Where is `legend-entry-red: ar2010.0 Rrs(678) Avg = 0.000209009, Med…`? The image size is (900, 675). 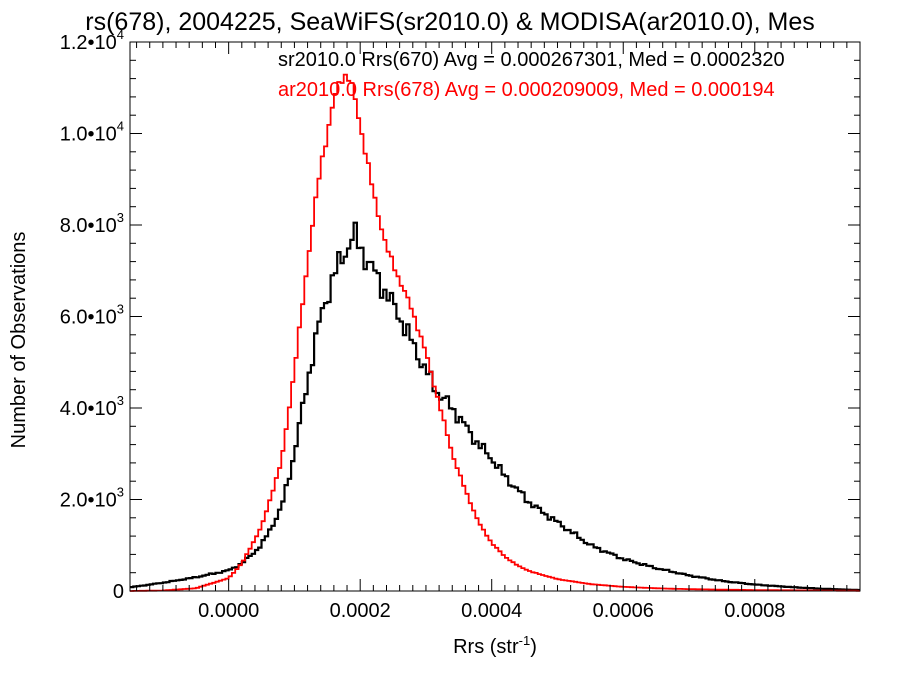
legend-entry-red: ar2010.0 Rrs(678) Avg = 0.000209009, Med… is located at coordinates (526, 90).